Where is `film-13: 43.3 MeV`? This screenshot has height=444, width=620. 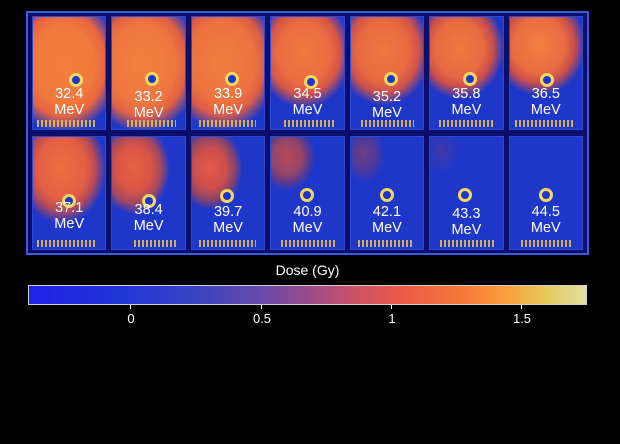 film-13: 43.3 MeV is located at coordinates (466, 193).